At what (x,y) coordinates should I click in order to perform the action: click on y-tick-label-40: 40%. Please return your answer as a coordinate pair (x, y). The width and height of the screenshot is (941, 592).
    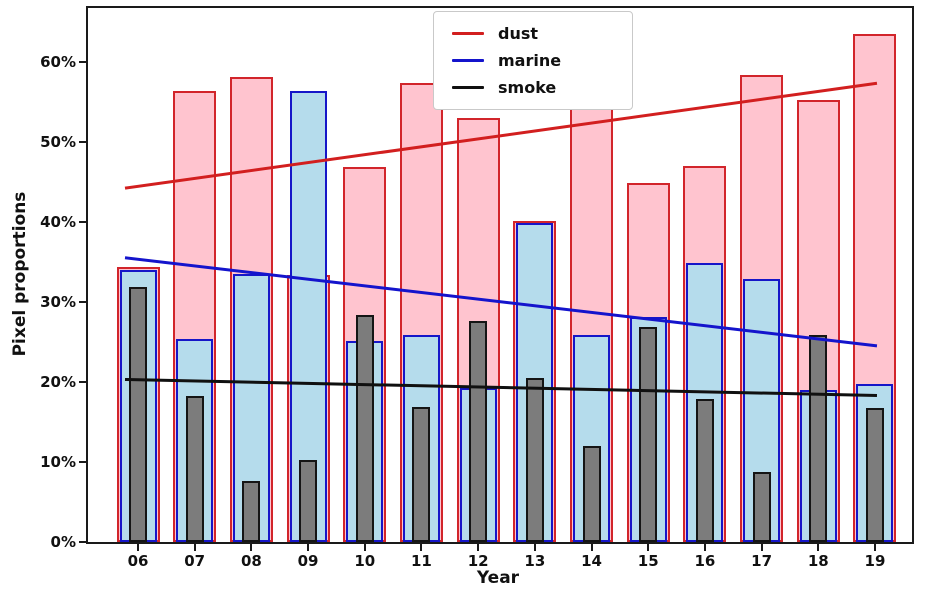
    Looking at the image, I should click on (58, 221).